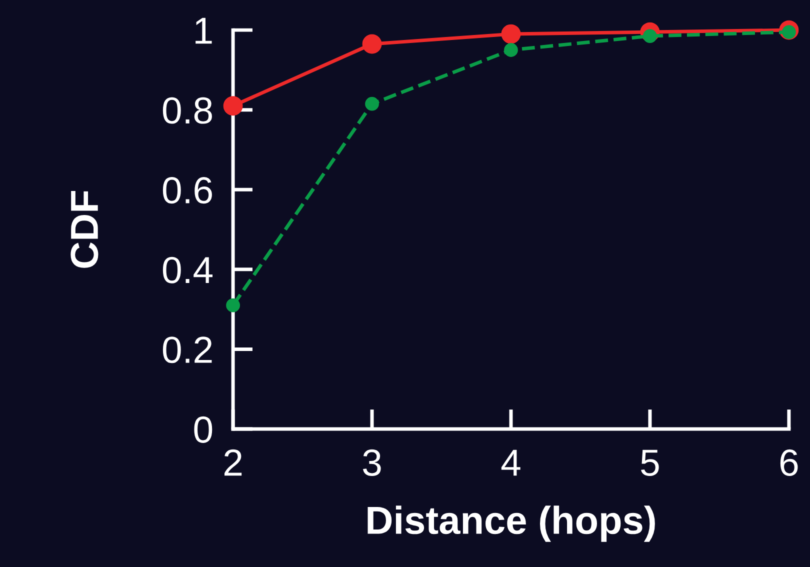 The image size is (810, 567). Describe the element at coordinates (510, 463) in the screenshot. I see `x-tick-label: 4` at that location.